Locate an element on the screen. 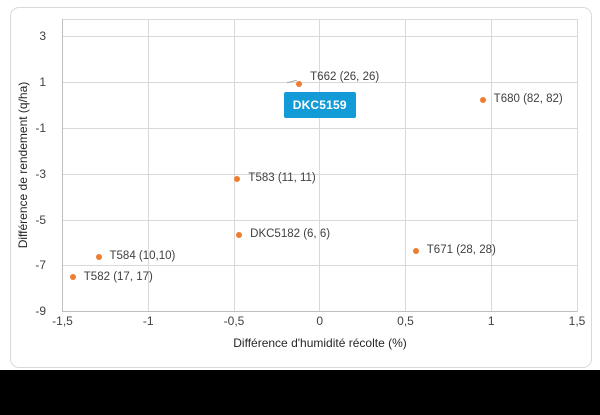  point-label-dkc5182: DKC5182 (6, 6) is located at coordinates (290, 234).